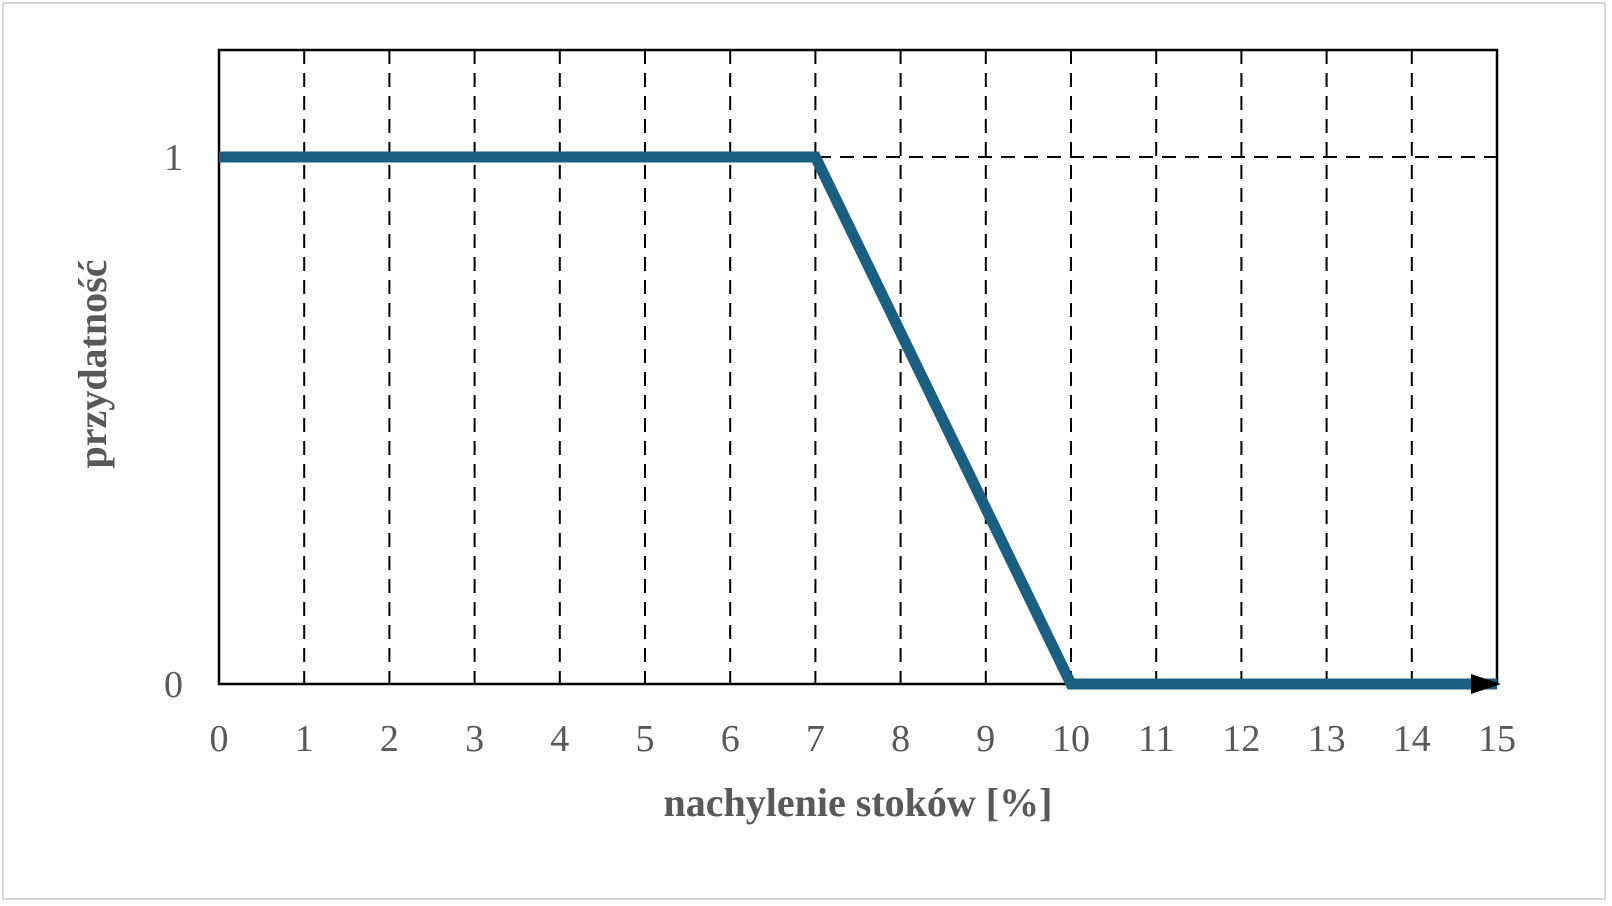  Describe the element at coordinates (1486, 684) in the screenshot. I see `x-axis-arrowhead` at that location.